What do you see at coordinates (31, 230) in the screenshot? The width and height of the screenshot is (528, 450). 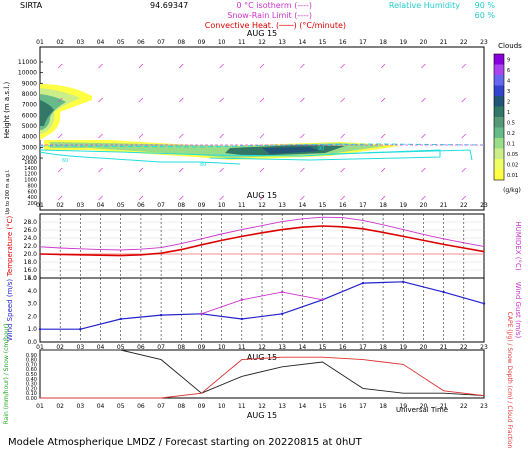 I see `temperature-tick-label: 26.0` at bounding box center [31, 230].